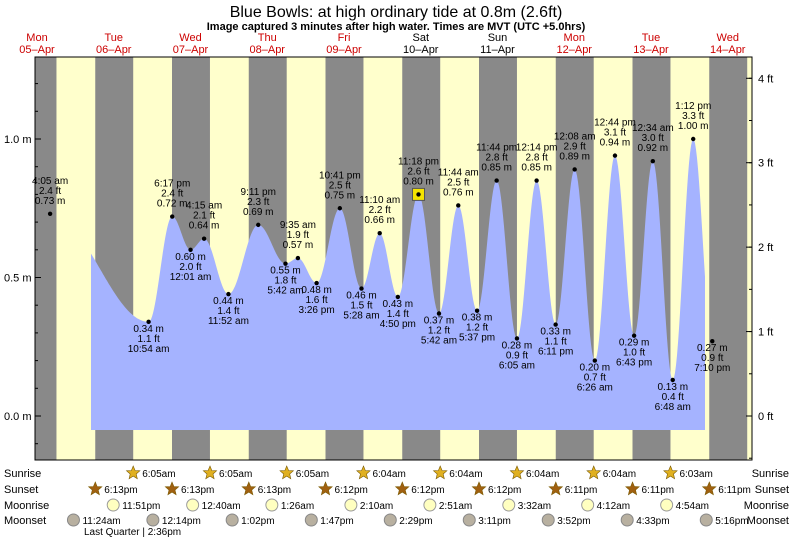 The width and height of the screenshot is (793, 538). I want to click on right-axis-label: 3 ft, so click(765, 164).